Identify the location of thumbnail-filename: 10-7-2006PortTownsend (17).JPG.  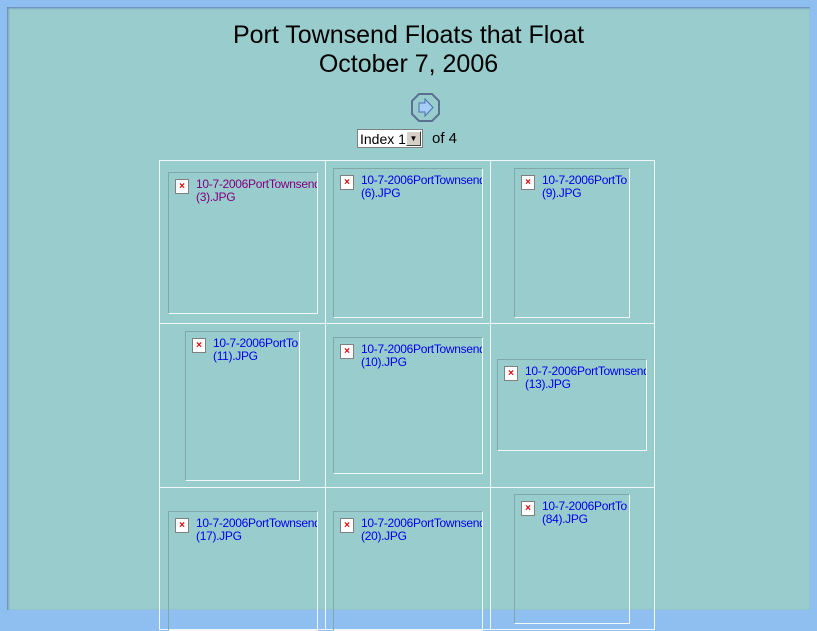
(257, 529).